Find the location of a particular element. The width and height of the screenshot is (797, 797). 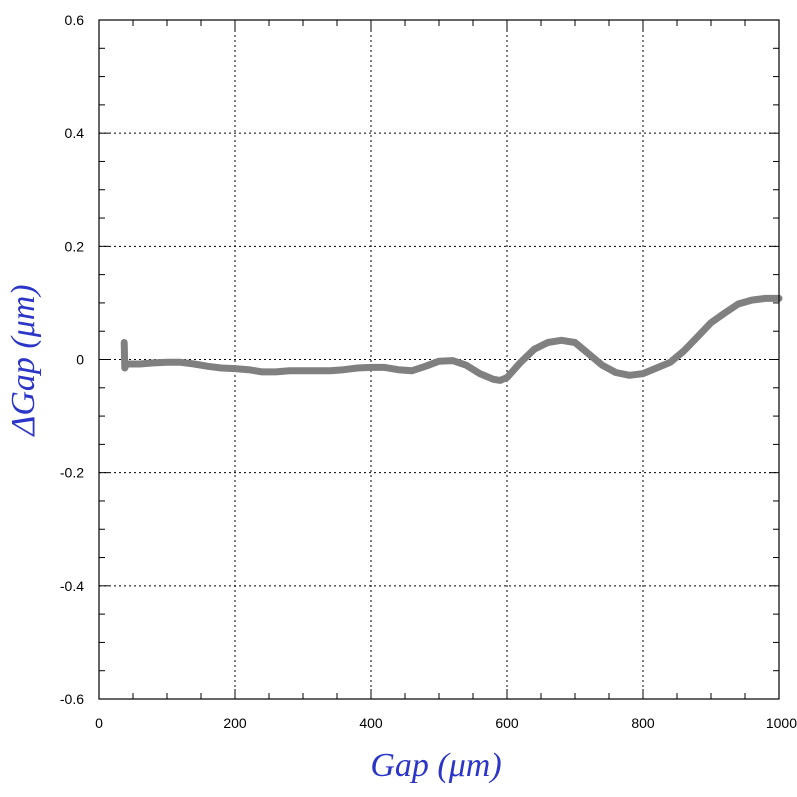

x-tick-label: 400 is located at coordinates (371, 723).